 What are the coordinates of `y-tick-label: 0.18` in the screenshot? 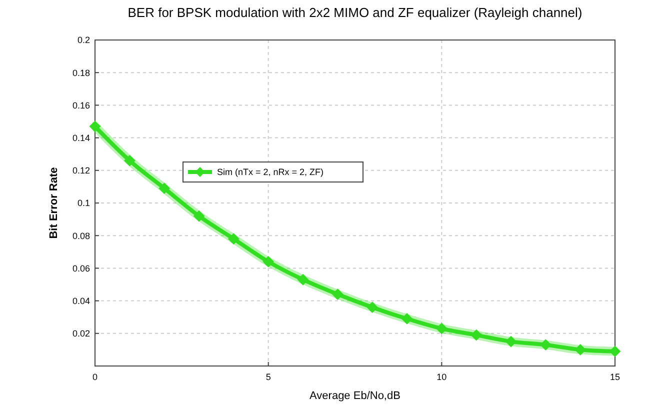 It's located at (81, 73).